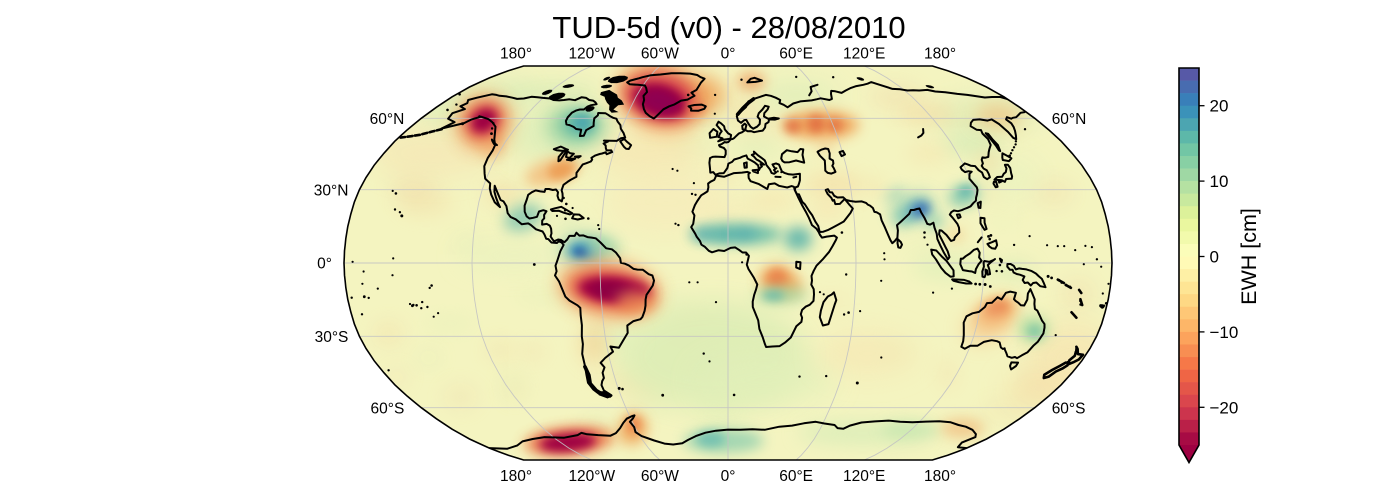 The image size is (1400, 500). What do you see at coordinates (1214, 257) in the screenshot?
I see `svg-text: 0` at bounding box center [1214, 257].